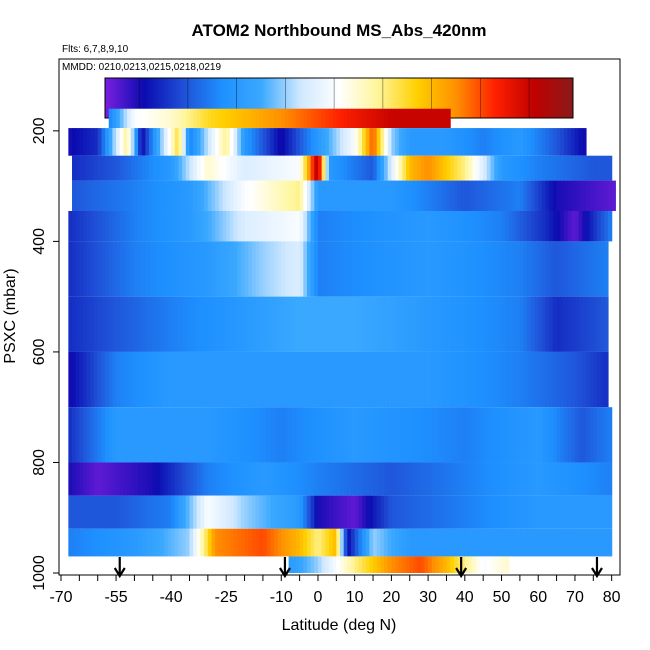 The image size is (650, 650). What do you see at coordinates (39, 241) in the screenshot?
I see `y-tick-label: 400` at bounding box center [39, 241].